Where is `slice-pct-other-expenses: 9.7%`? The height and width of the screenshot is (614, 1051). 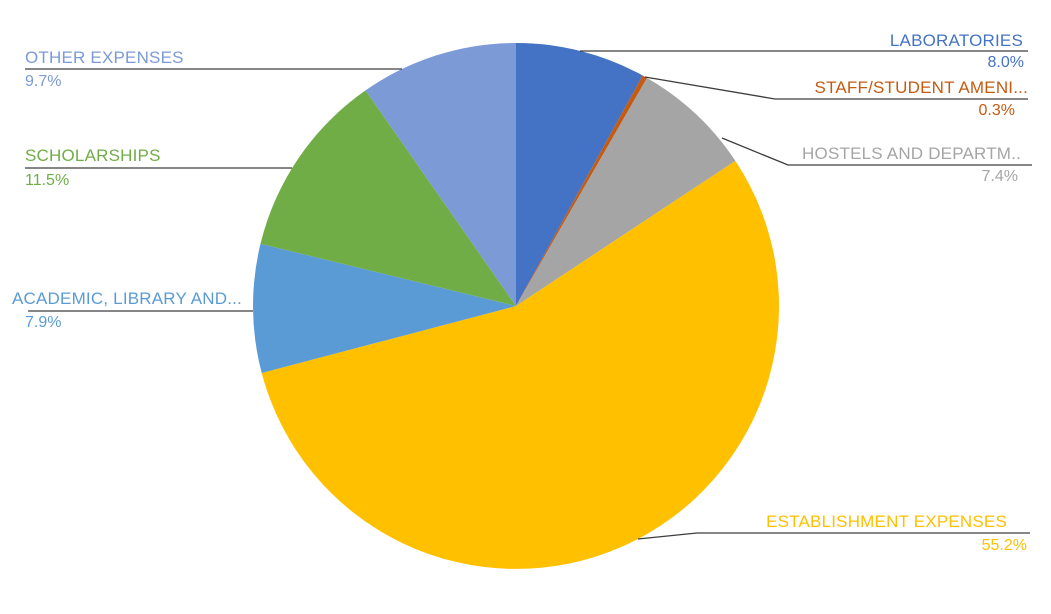
slice-pct-other-expenses: 9.7% is located at coordinates (43, 81).